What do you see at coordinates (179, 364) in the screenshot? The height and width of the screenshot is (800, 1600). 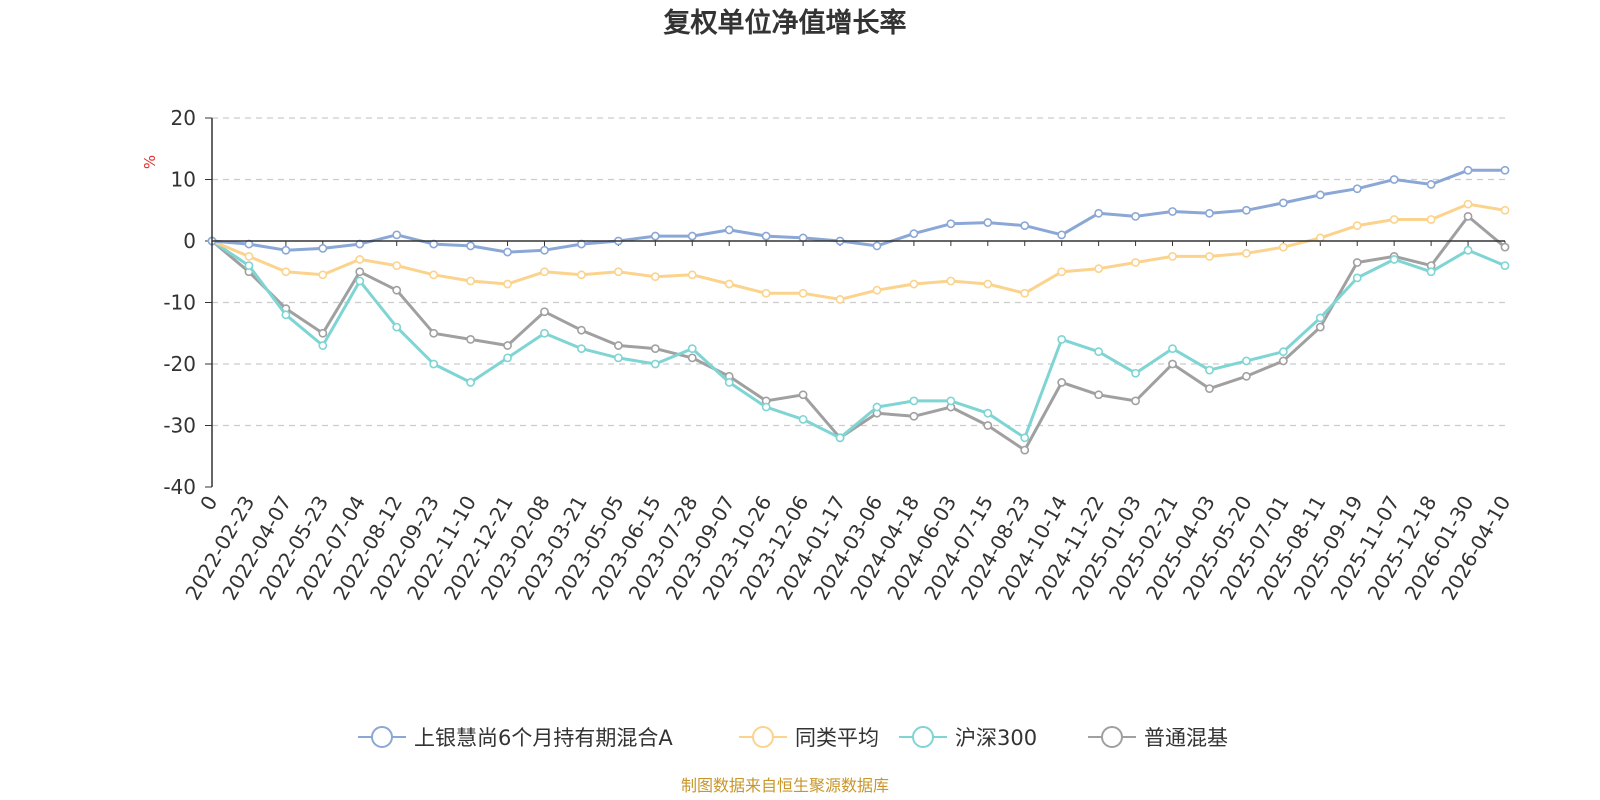 I see `y-tick-label: -20` at bounding box center [179, 364].